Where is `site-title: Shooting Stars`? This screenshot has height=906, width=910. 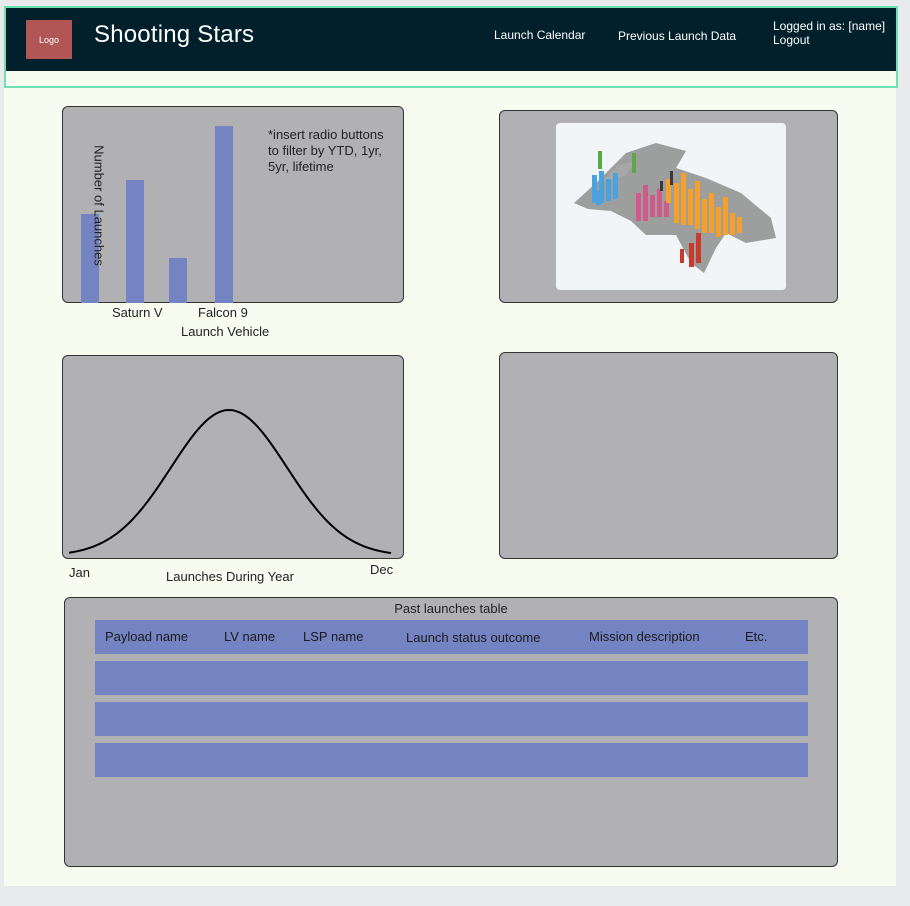 site-title: Shooting Stars is located at coordinates (174, 34).